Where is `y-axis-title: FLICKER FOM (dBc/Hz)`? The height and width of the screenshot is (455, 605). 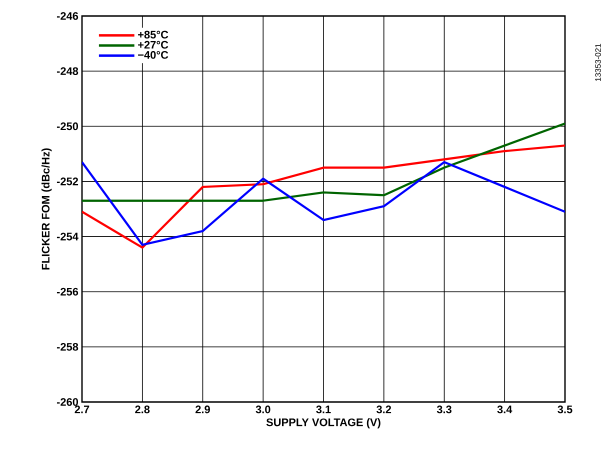 y-axis-title: FLICKER FOM (dBc/Hz) is located at coordinates (46, 209).